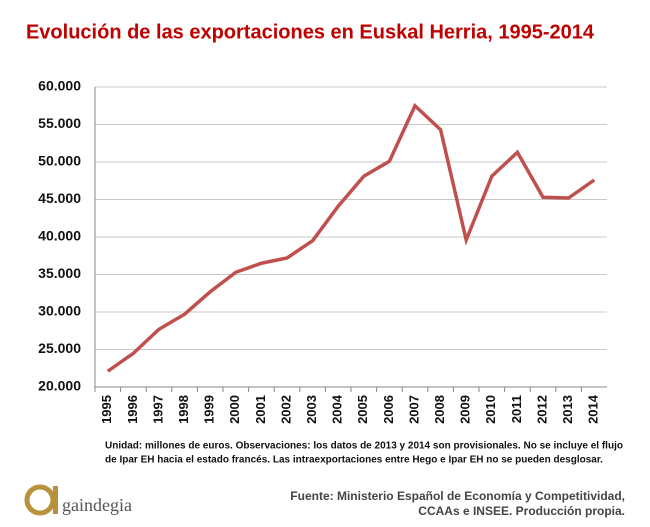 The width and height of the screenshot is (650, 527). I want to click on x-tick-label: 2010, so click(490, 409).